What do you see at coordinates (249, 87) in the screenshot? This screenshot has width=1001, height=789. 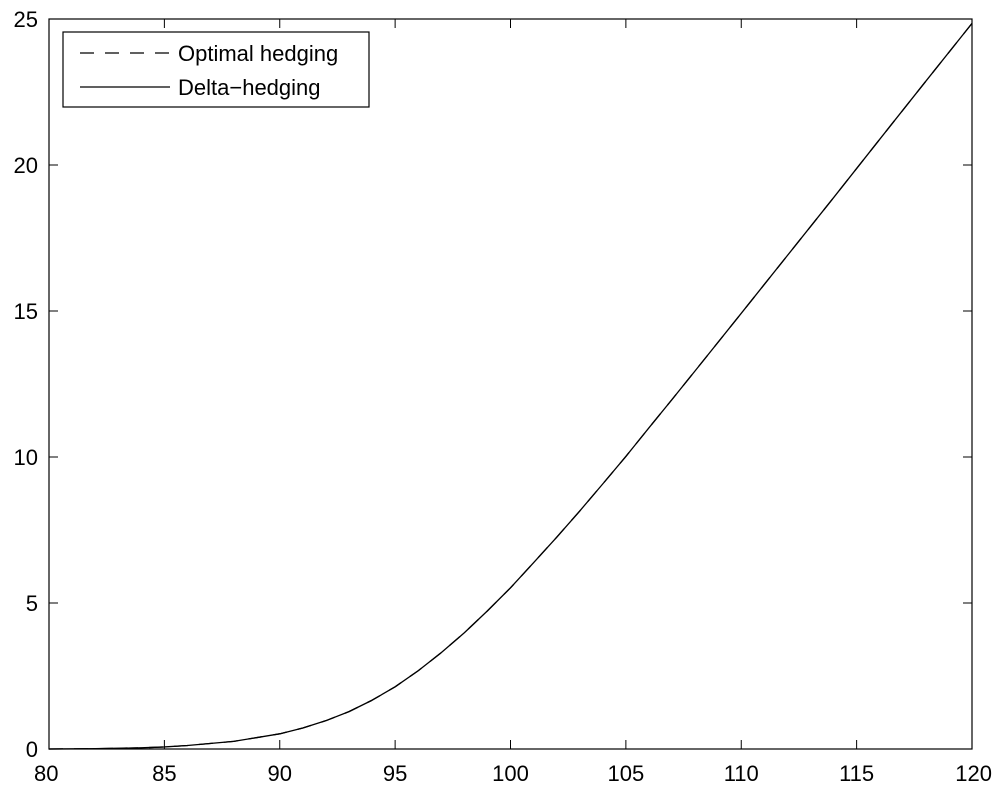 I see `legend-label-delta-hedging: Delta−hedging` at bounding box center [249, 87].